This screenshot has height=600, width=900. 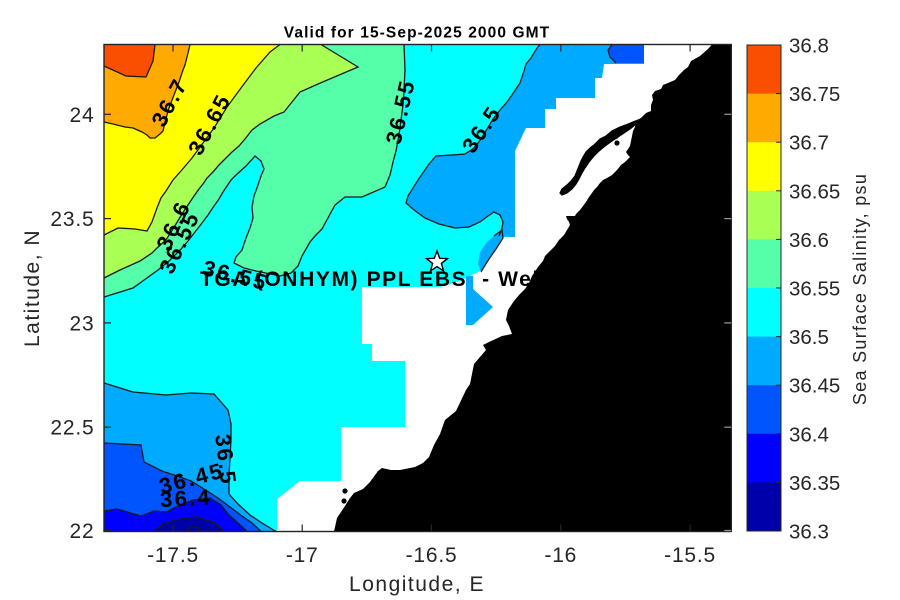 What do you see at coordinates (82, 323) in the screenshot?
I see `svg-text: 23` at bounding box center [82, 323].